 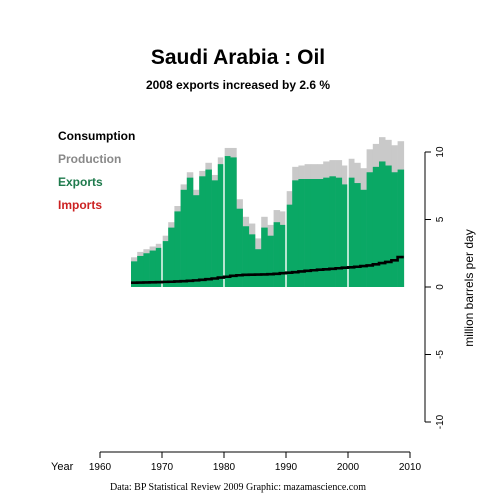 I want to click on exports-bar-1996, so click(x=326, y=232).